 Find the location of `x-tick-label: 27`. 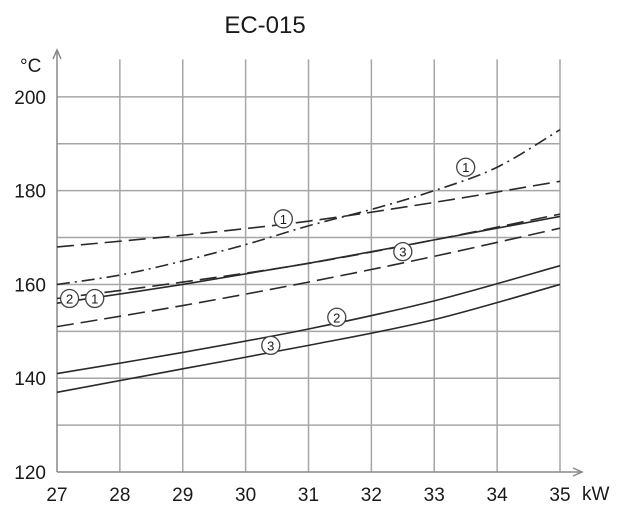

x-tick-label: 27 is located at coordinates (56, 495).